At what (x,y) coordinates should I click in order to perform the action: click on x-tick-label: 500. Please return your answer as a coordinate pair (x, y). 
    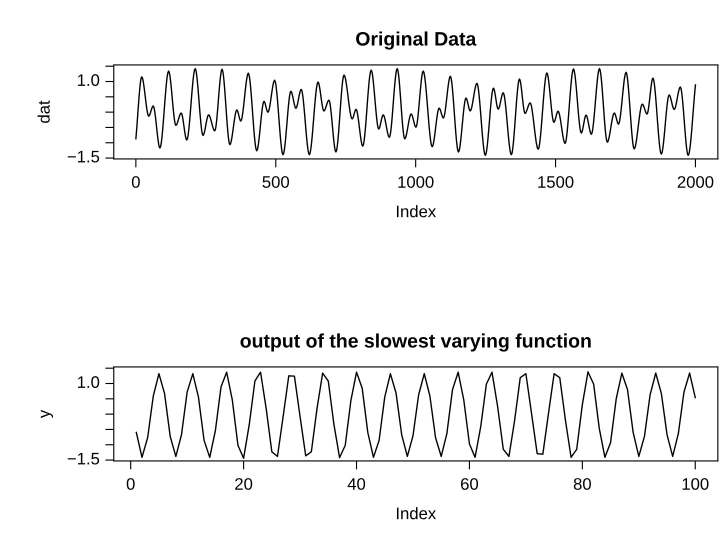
    Looking at the image, I should click on (276, 182).